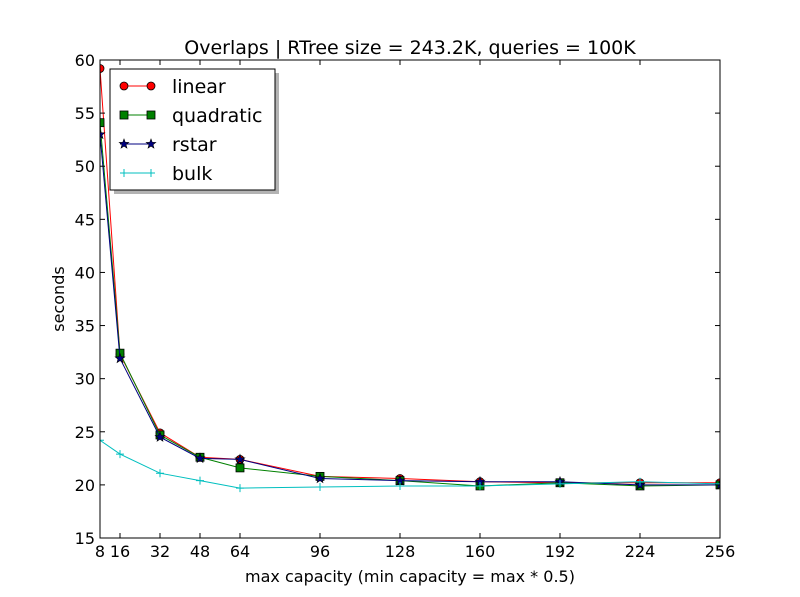 Image resolution: width=800 pixels, height=597 pixels. Describe the element at coordinates (560, 551) in the screenshot. I see `x-tick-label: 192` at that location.